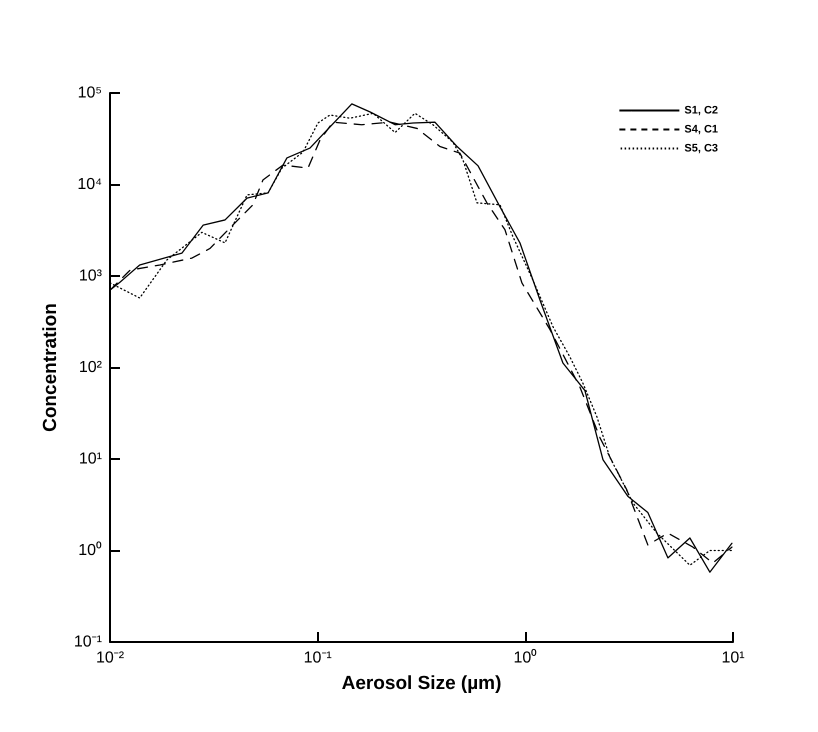 The width and height of the screenshot is (818, 732). Describe the element at coordinates (733, 658) in the screenshot. I see `x-tick-label: 10¹` at that location.